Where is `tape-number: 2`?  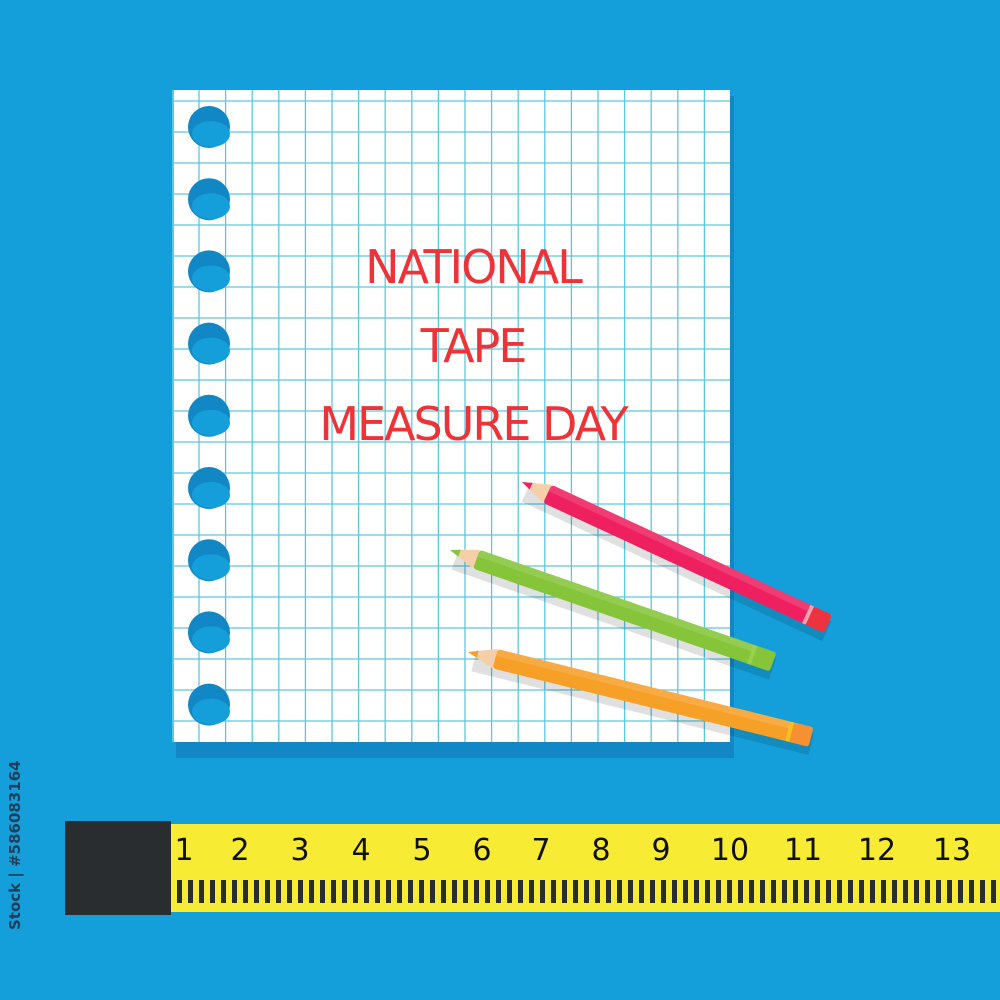 tape-number: 2 is located at coordinates (239, 850).